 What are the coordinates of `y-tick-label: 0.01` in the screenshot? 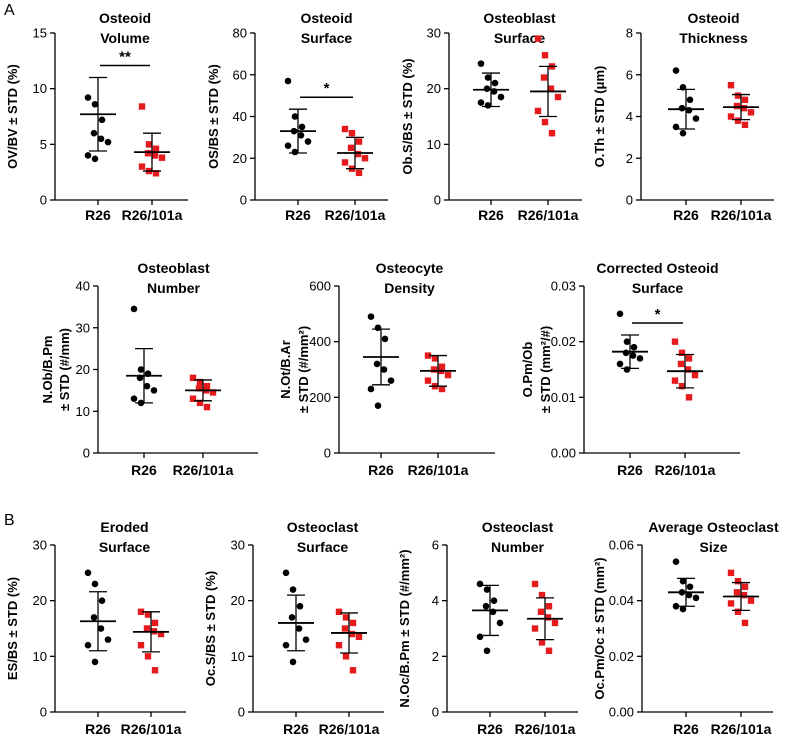 It's located at (563, 397).